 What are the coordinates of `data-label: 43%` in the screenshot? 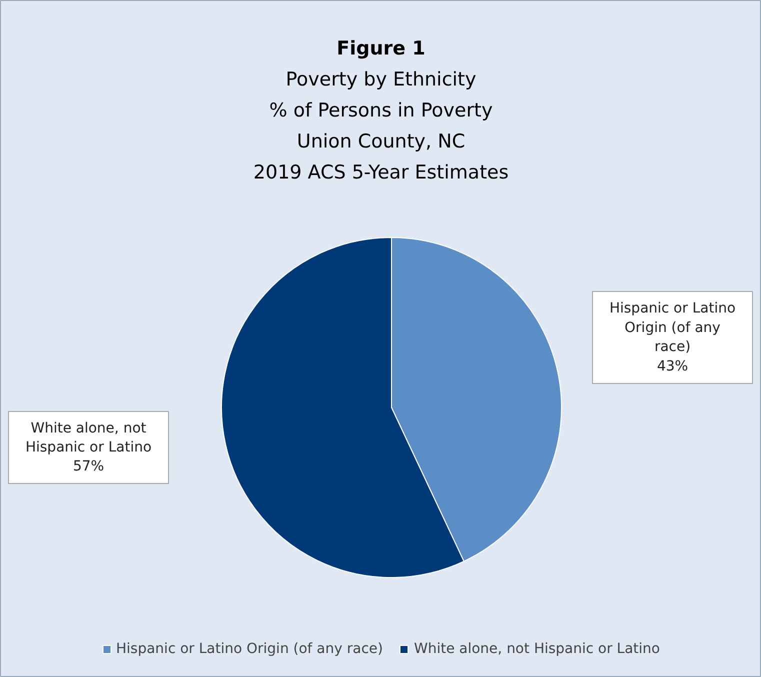 It's located at (672, 366).